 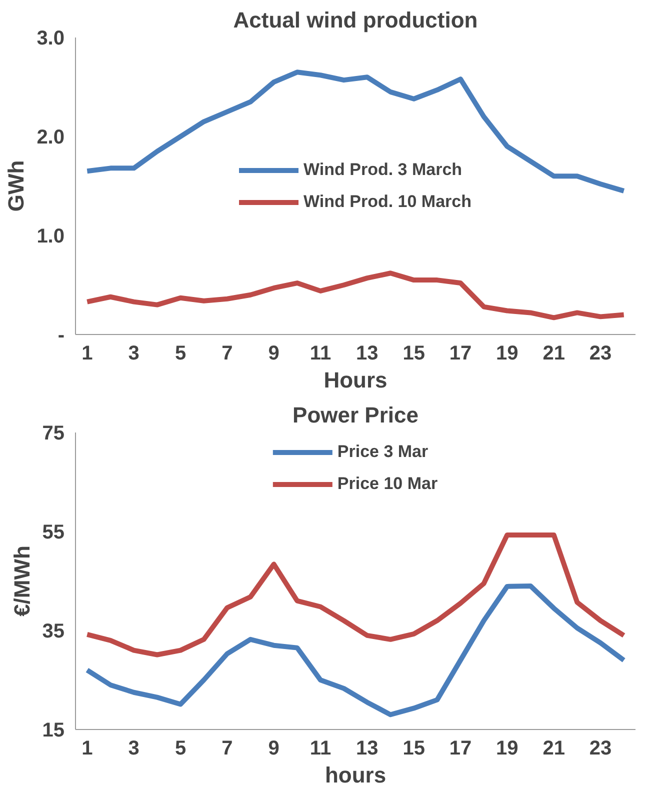 I want to click on legend-label: Price 3 Mar, so click(x=382, y=452).